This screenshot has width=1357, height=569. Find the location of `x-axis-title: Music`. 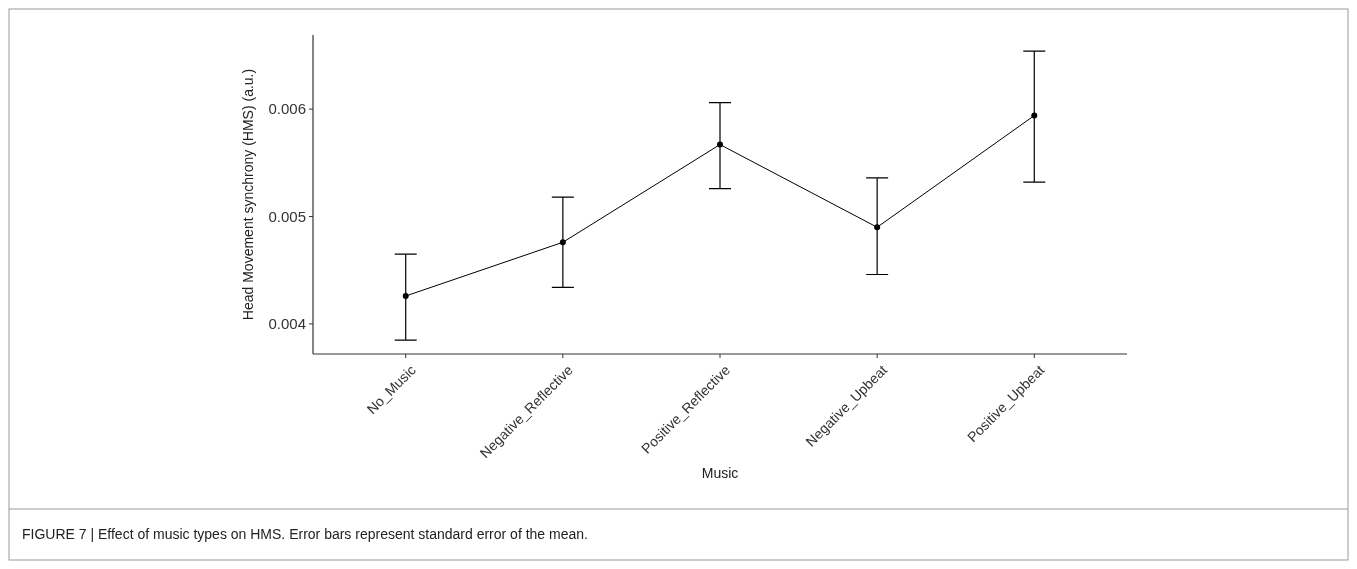

x-axis-title: Music is located at coordinates (720, 473).